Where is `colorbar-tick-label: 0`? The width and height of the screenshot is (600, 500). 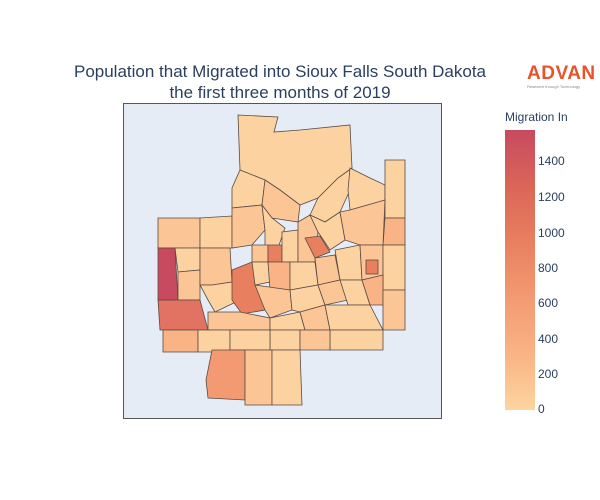
colorbar-tick-label: 0 is located at coordinates (541, 409).